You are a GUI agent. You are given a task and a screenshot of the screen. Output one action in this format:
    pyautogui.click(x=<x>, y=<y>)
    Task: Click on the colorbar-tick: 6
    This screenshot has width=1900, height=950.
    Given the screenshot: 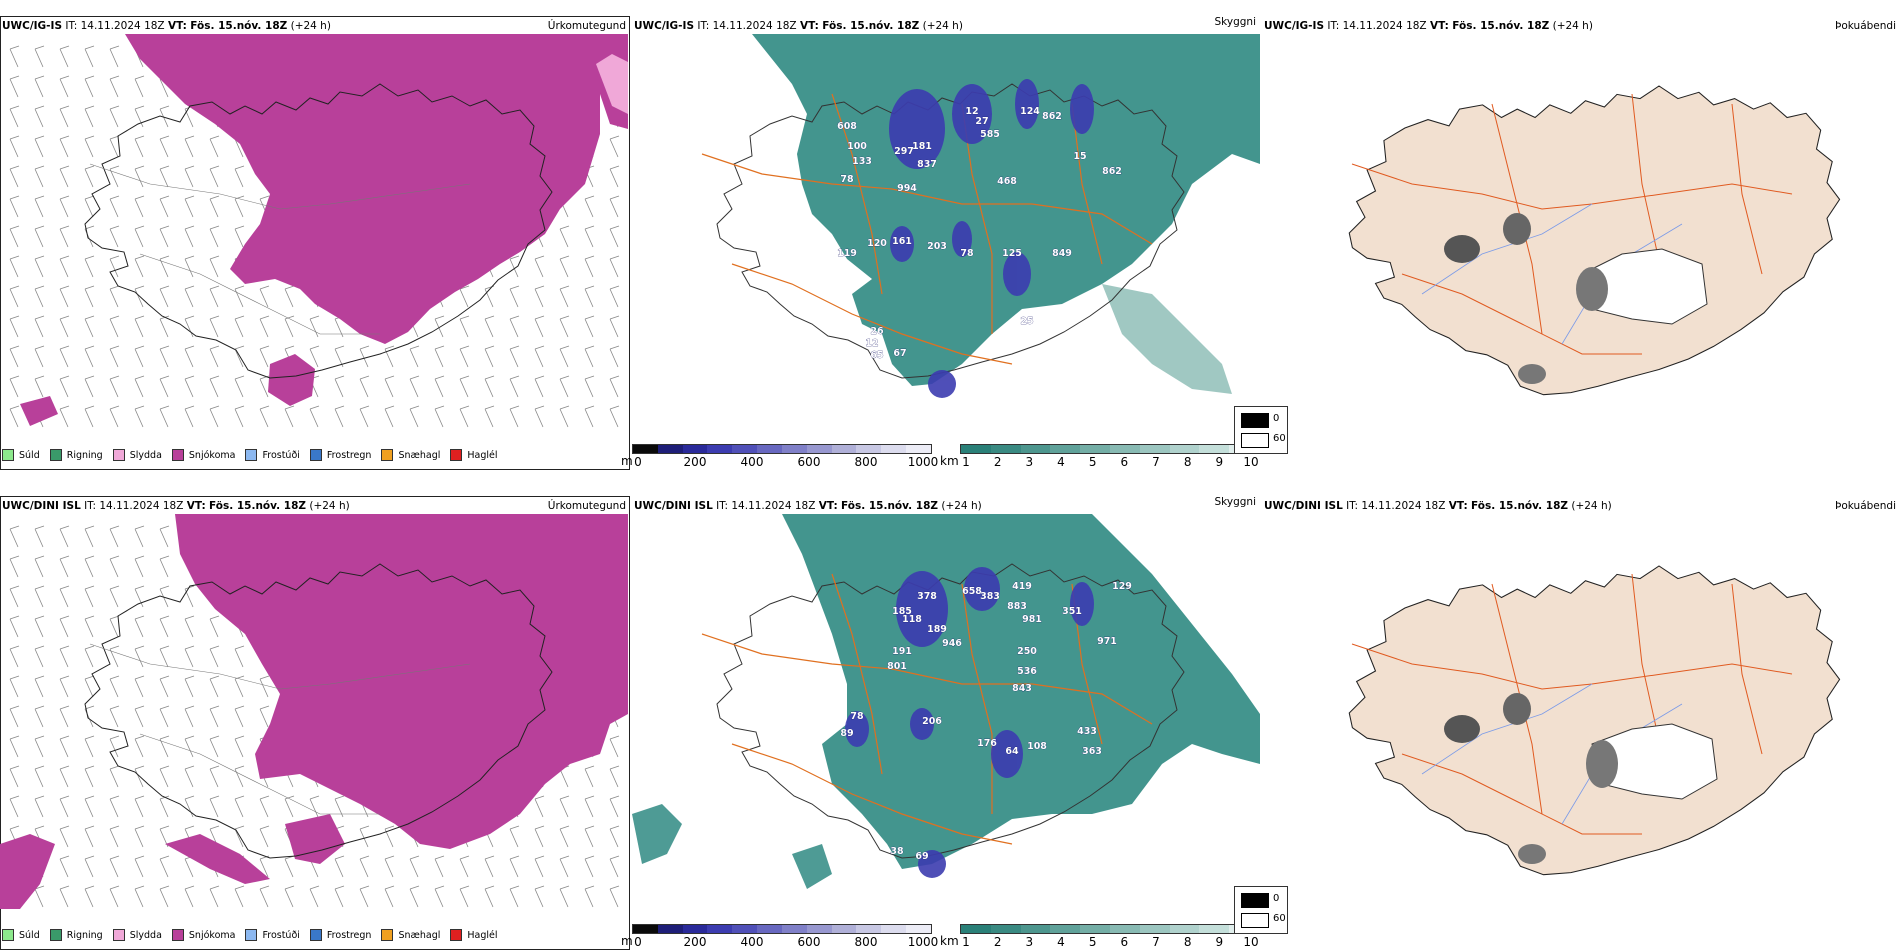 What is the action you would take?
    pyautogui.click(x=1124, y=942)
    